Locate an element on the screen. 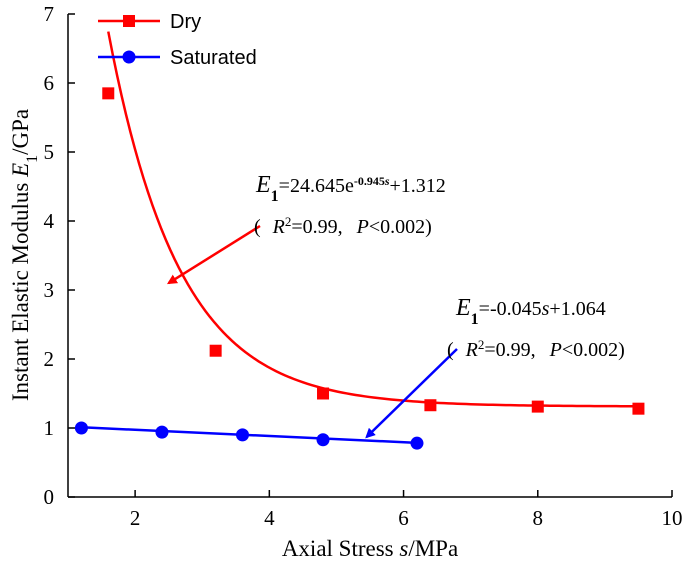 This screenshot has width=685, height=565. saturated-equation-arrow is located at coordinates (411, 393).